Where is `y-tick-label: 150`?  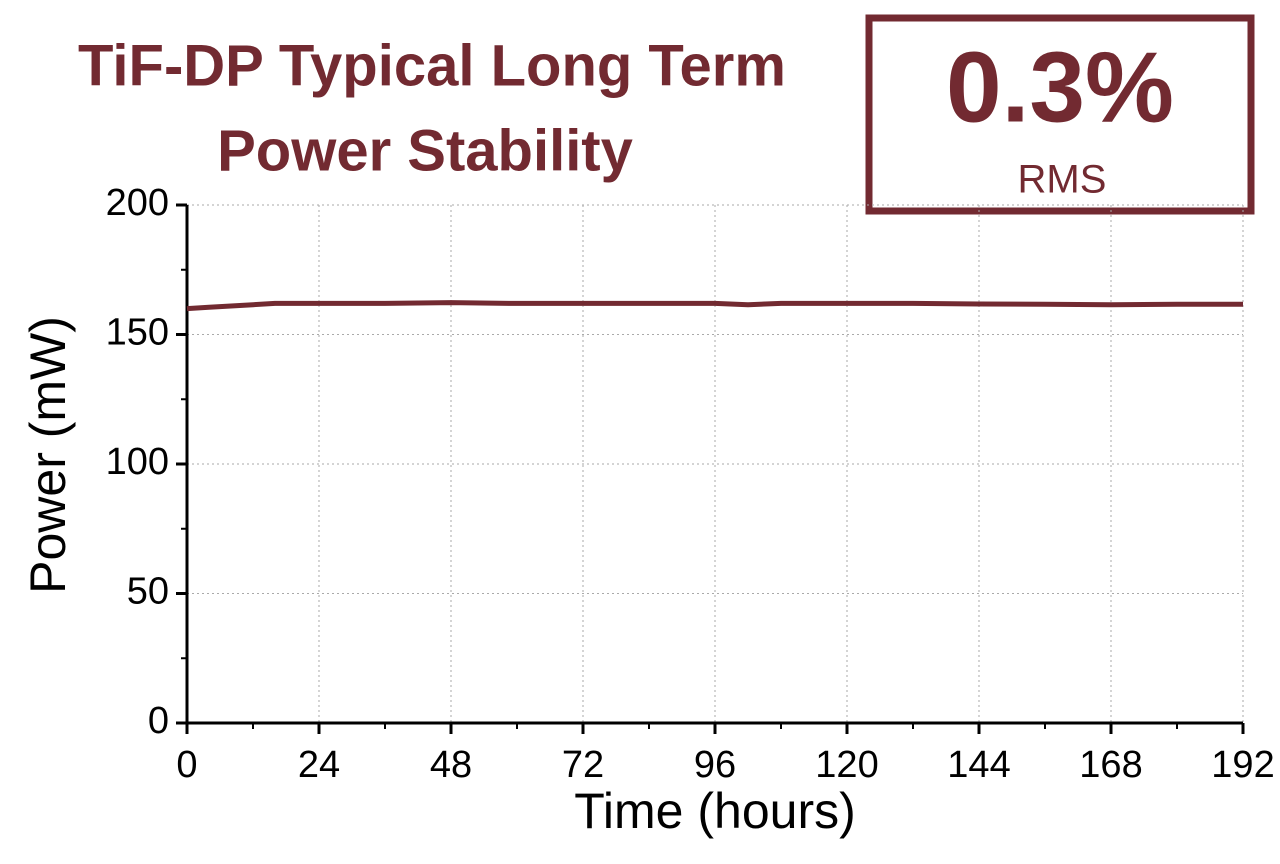
y-tick-label: 150 is located at coordinates (137, 333).